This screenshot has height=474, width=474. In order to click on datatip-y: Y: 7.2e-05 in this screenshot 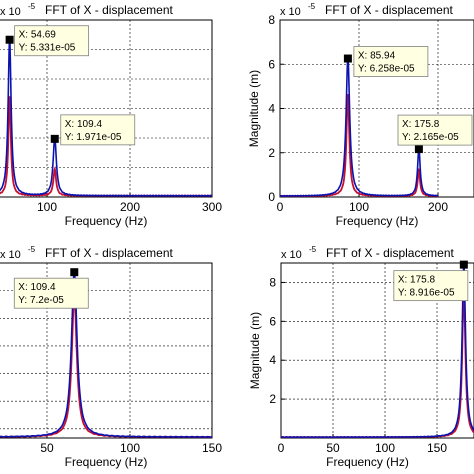, I will do `click(41, 300)`.